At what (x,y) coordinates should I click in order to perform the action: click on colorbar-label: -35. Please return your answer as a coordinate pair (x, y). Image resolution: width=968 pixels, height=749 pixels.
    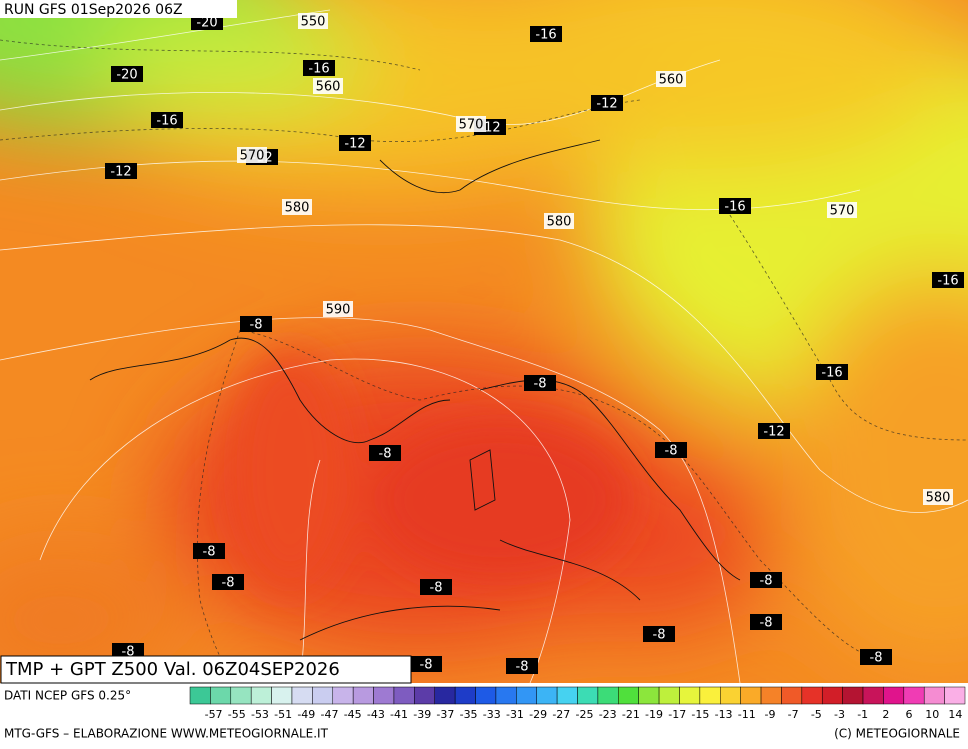
    Looking at the image, I should click on (469, 714).